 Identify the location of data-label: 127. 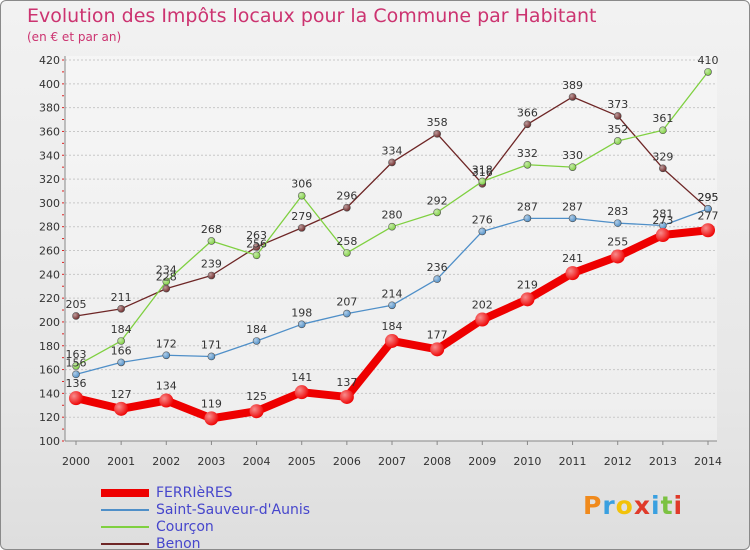
(121, 394).